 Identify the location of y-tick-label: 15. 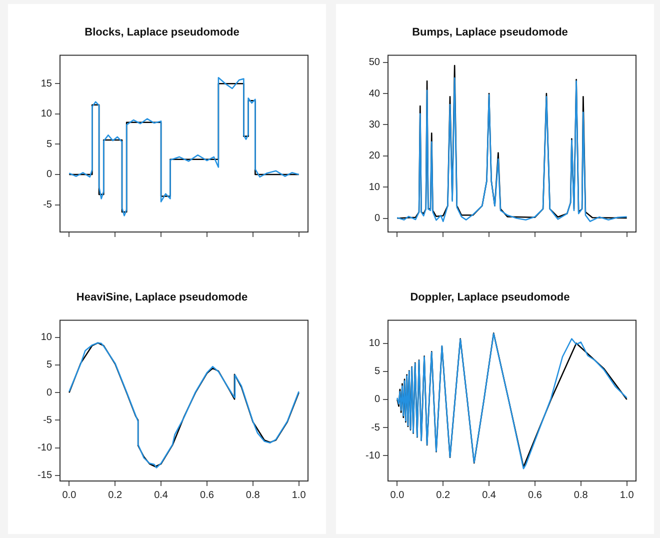
(46, 84).